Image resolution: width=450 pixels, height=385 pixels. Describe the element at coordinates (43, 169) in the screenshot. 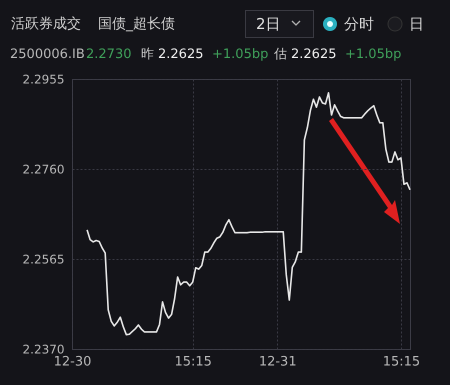

I see `y-tick-label: 2.2760` at that location.